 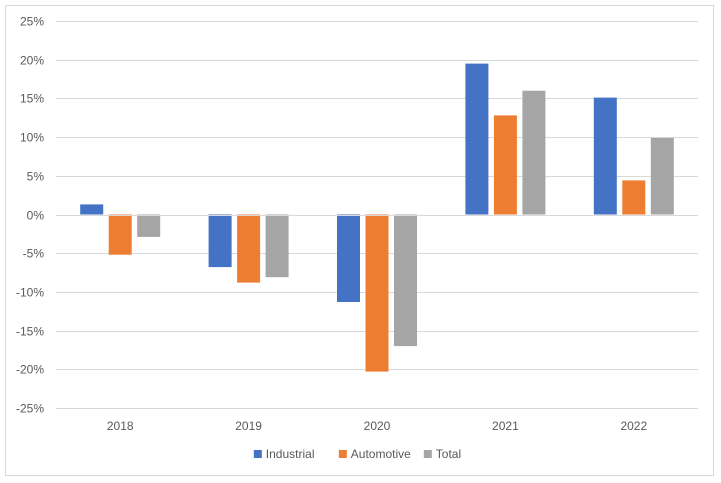 What do you see at coordinates (342, 454) in the screenshot?
I see `legend-swatch-automotive` at bounding box center [342, 454].